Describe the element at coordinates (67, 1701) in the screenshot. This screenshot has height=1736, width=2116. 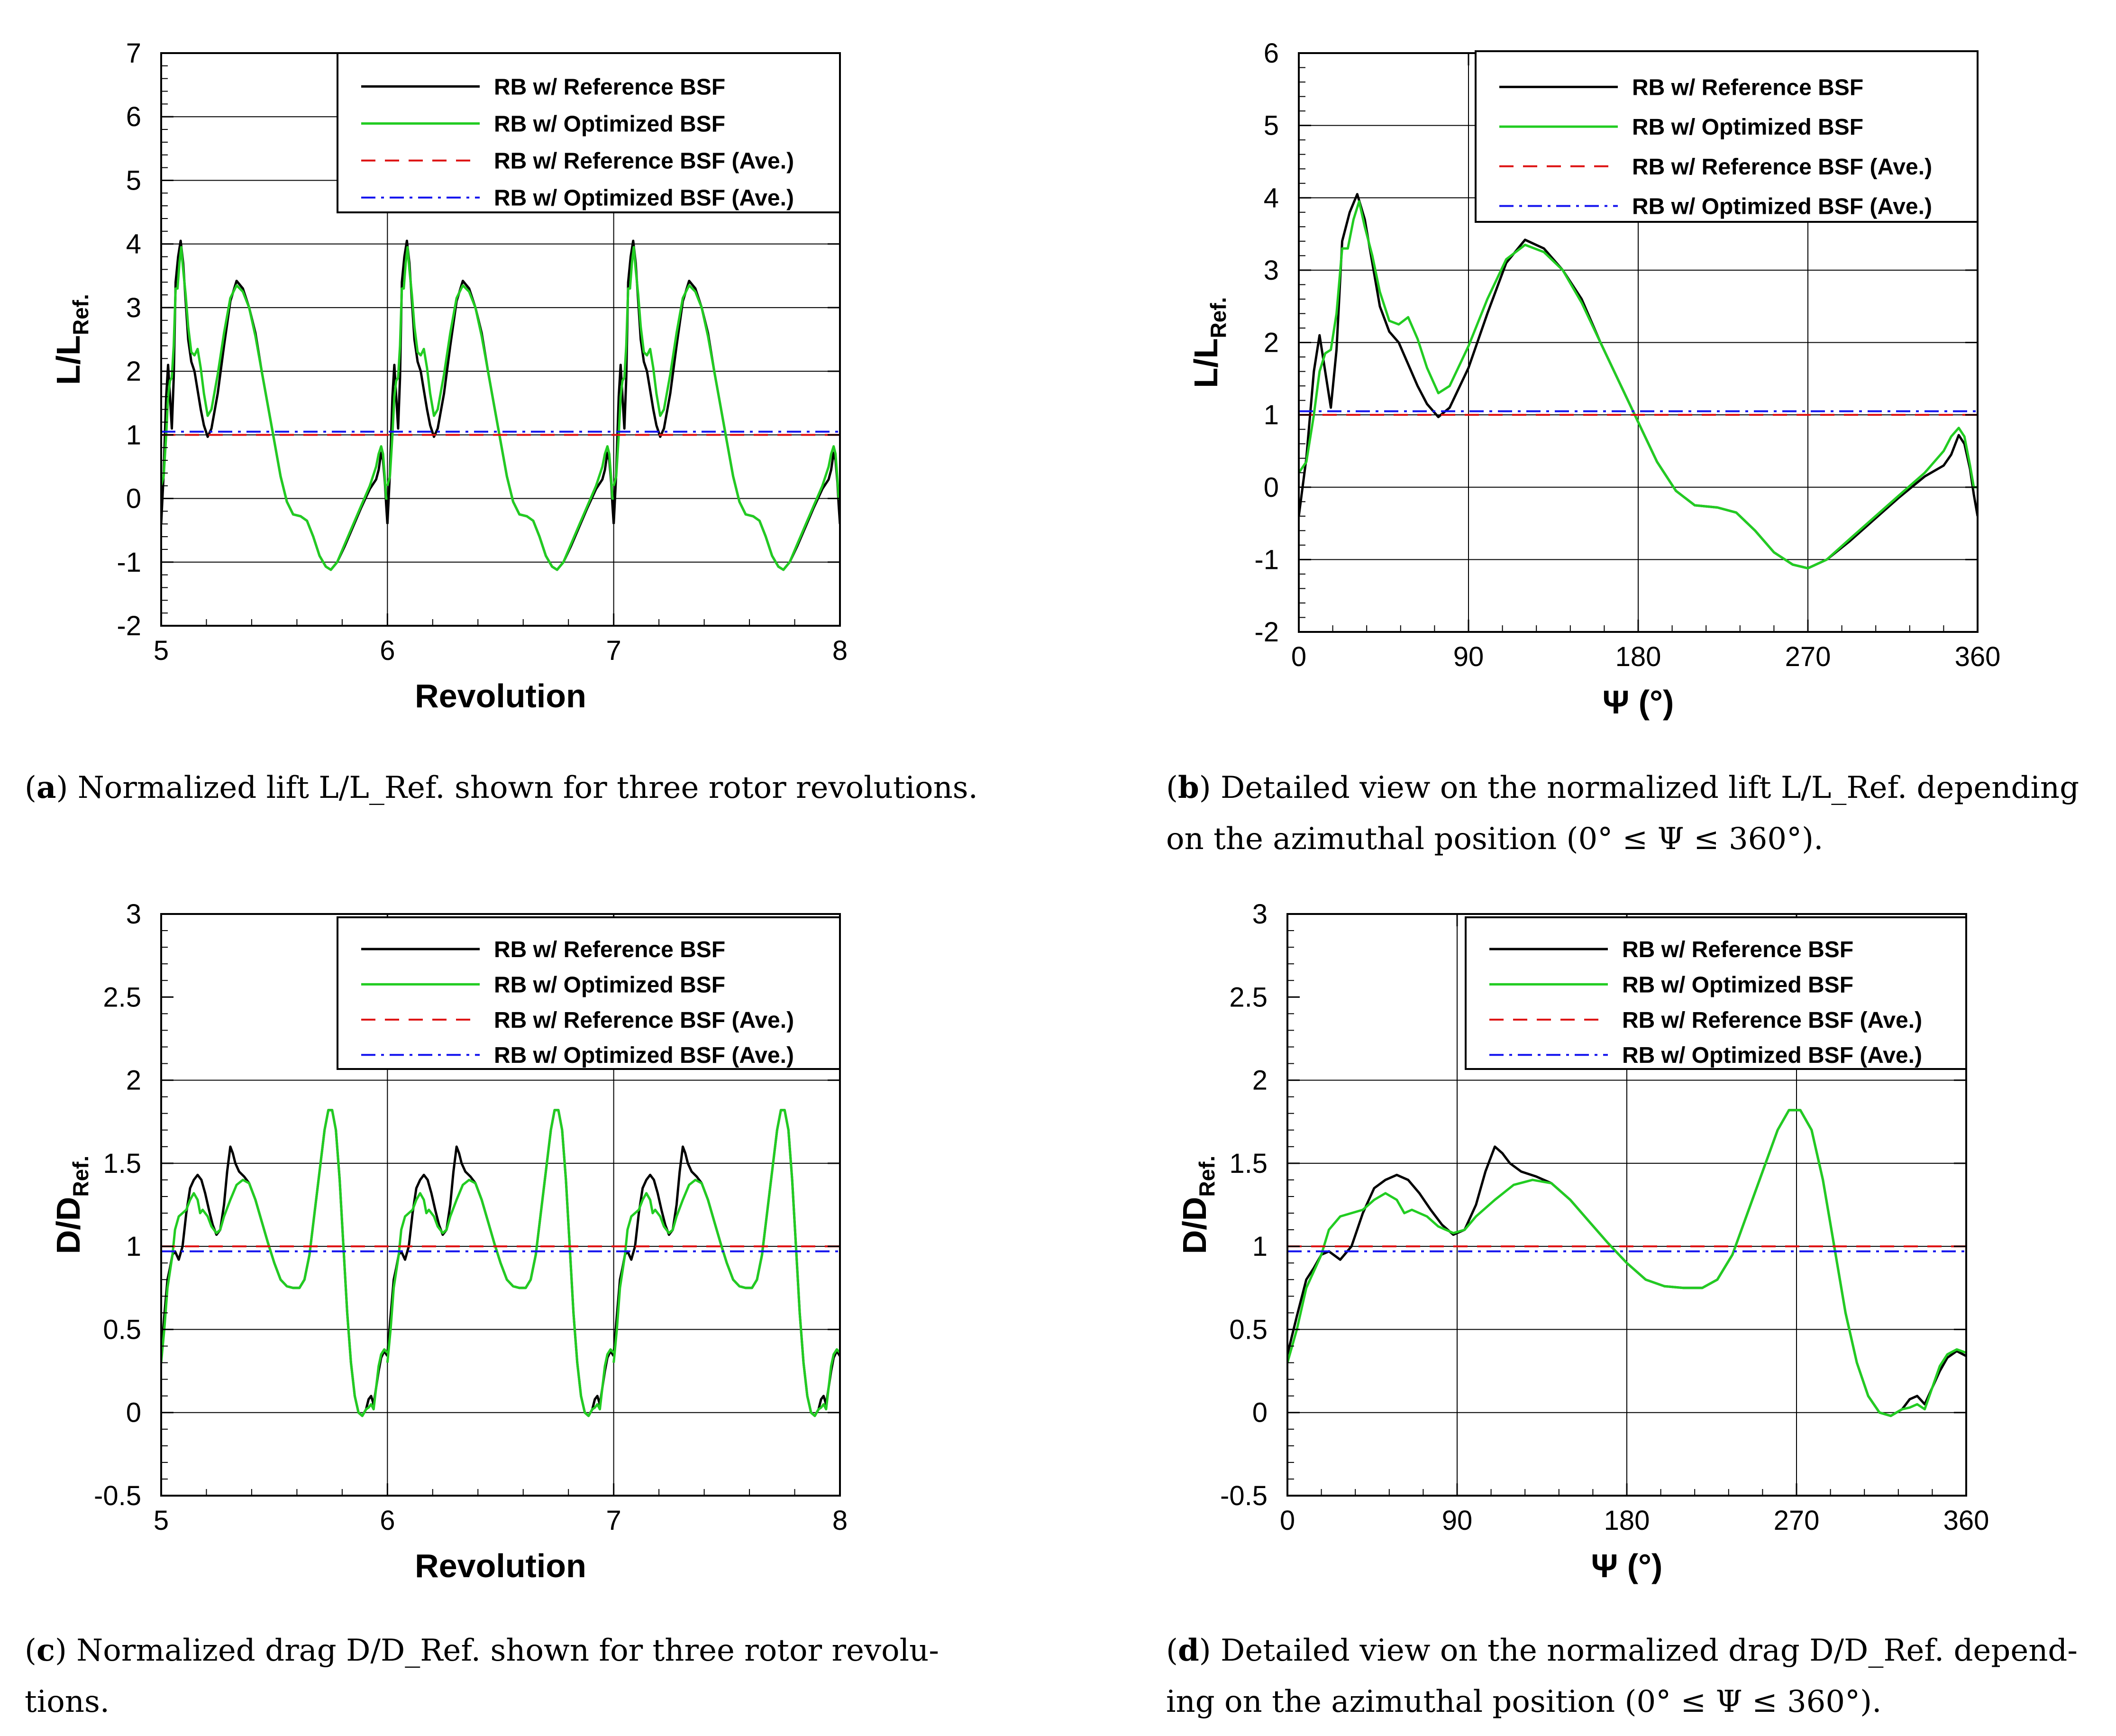
I see `caption-c-line2: tions.` at that location.